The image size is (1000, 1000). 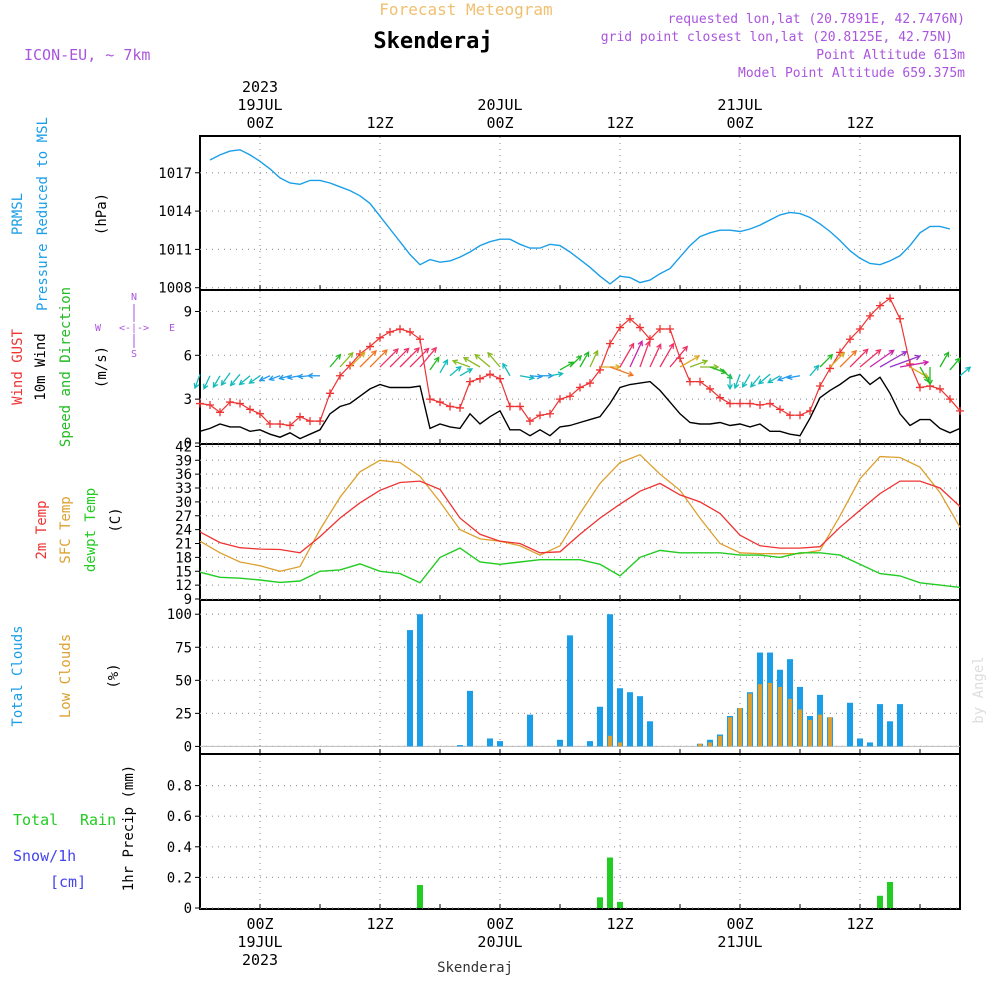 What do you see at coordinates (102, 214) in the screenshot?
I see `hpa-unit: (hPa)` at bounding box center [102, 214].